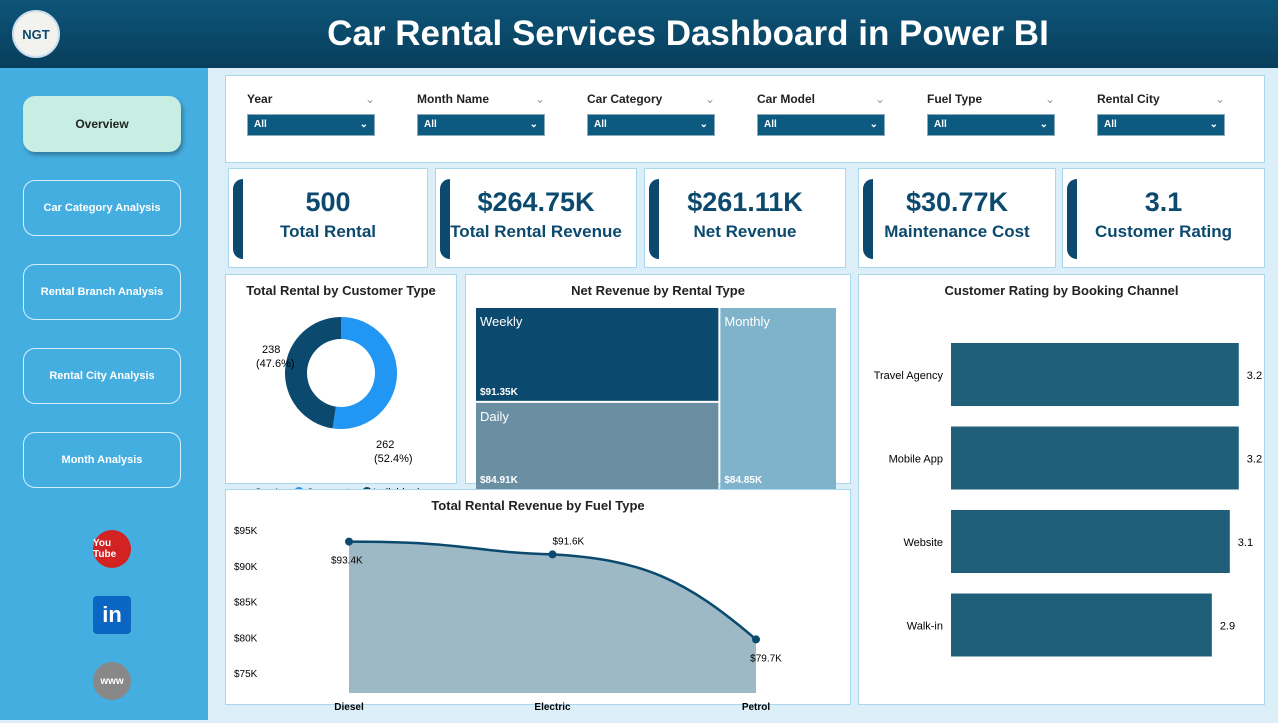 This screenshot has height=723, width=1278. Describe the element at coordinates (102, 460) in the screenshot. I see `nav-button-month-analysis: Month Analysis` at that location.